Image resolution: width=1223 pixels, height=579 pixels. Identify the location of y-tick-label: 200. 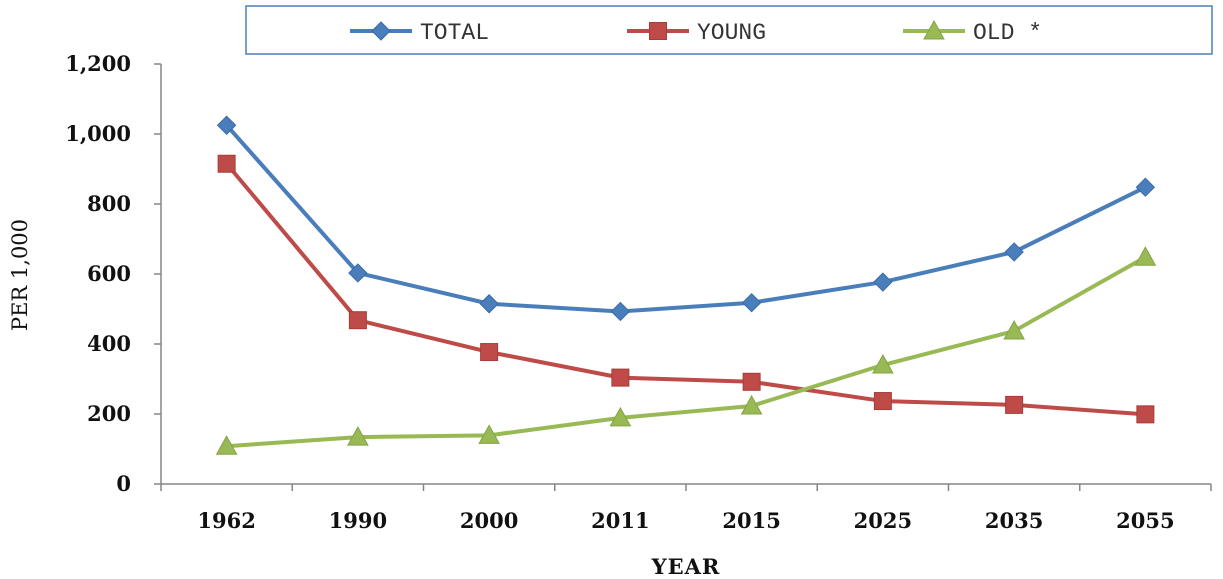
(109, 413).